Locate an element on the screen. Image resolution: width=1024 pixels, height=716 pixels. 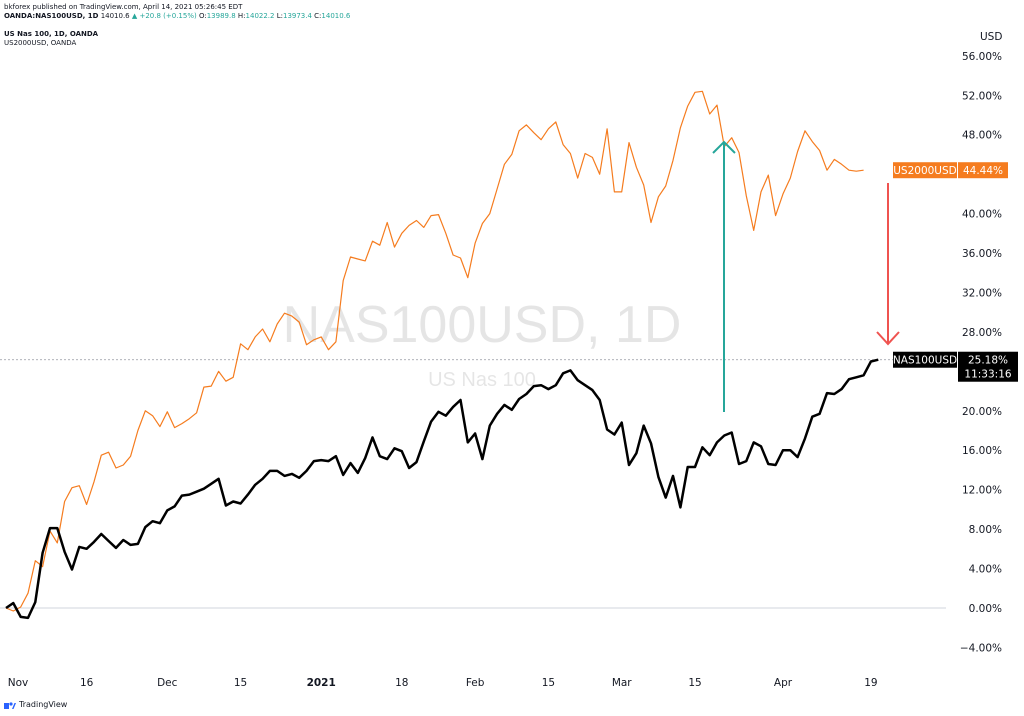
nas-value-badge is located at coordinates (988, 366).